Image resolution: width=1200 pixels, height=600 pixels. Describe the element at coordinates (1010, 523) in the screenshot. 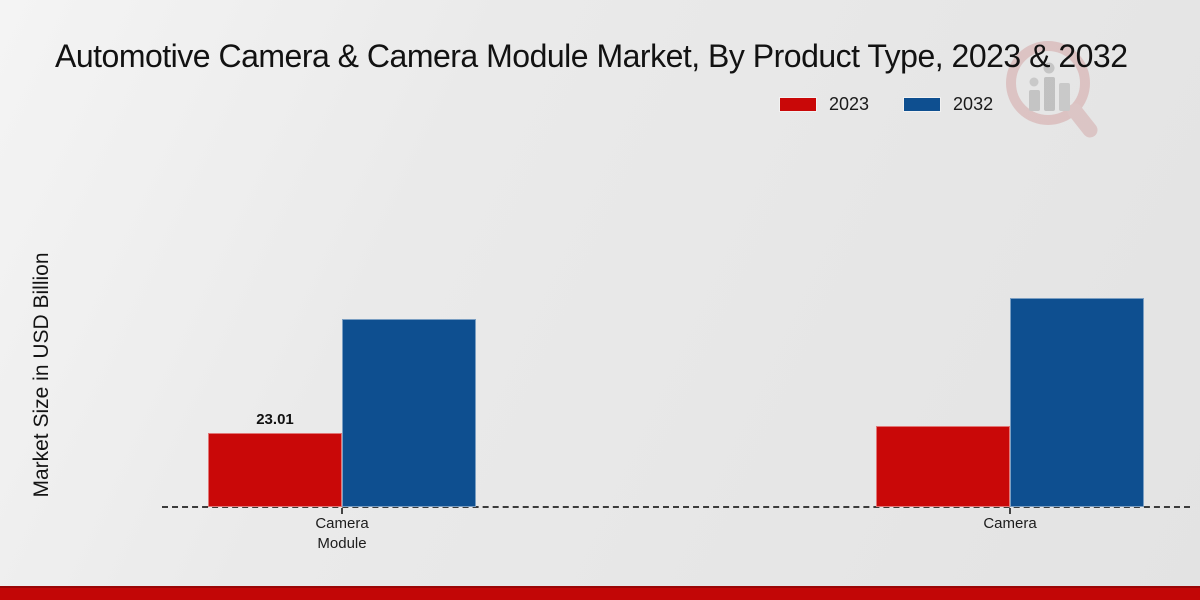

I see `x-tick-label-camera: Camera` at that location.